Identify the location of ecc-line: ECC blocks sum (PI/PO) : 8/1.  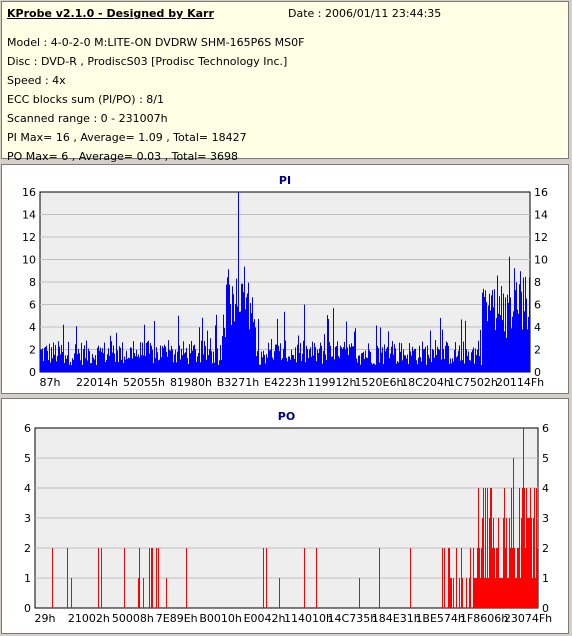
(85, 99).